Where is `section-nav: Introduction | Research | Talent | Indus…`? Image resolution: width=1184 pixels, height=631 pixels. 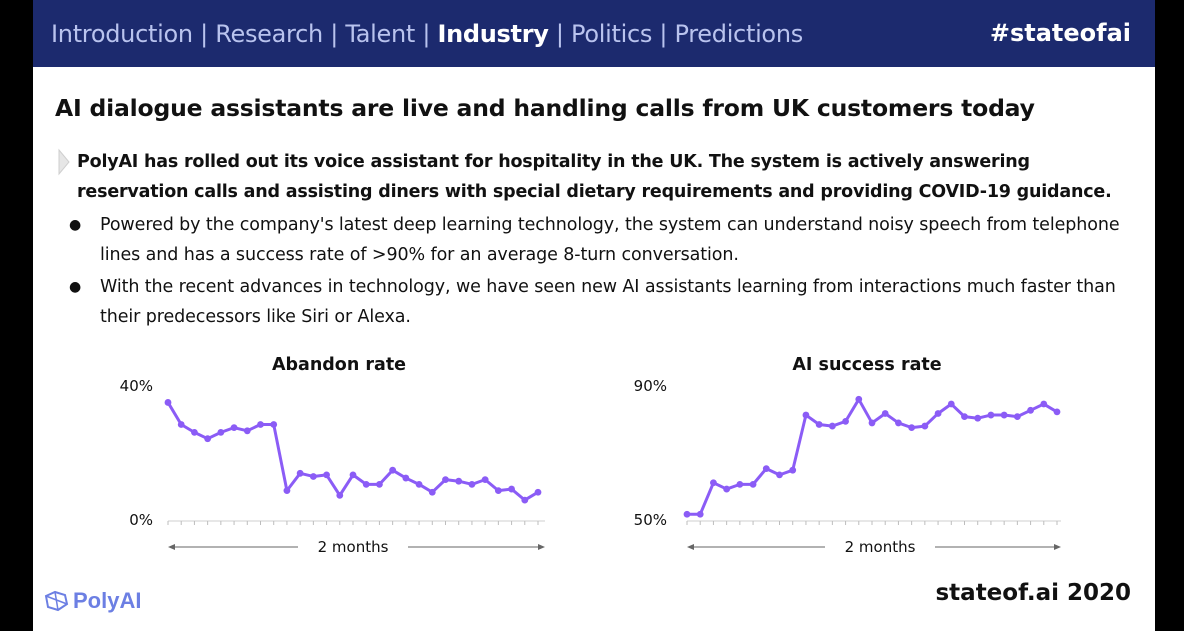 section-nav: Introduction | Research | Talent | Indus… is located at coordinates (427, 34).